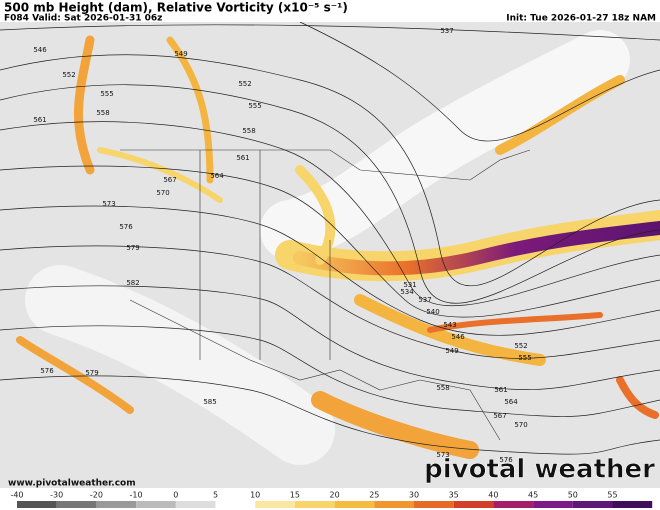 The width and height of the screenshot is (660, 510). What do you see at coordinates (407, 292) in the screenshot?
I see `contour-label: 534` at bounding box center [407, 292].